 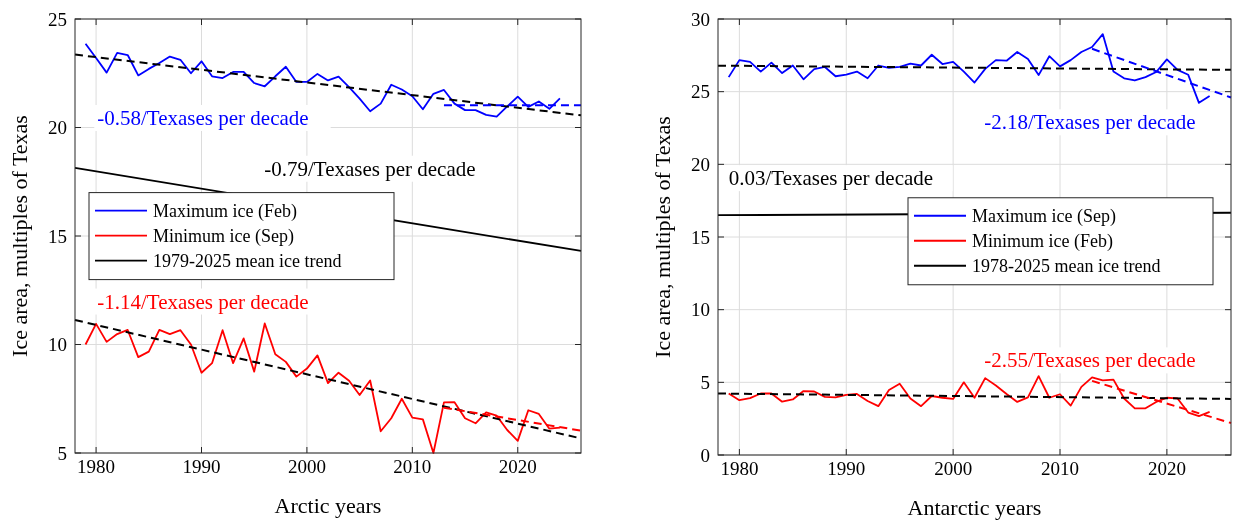 What do you see at coordinates (1090, 122) in the screenshot?
I see `annotation: -2.18/Texases per decade` at bounding box center [1090, 122].